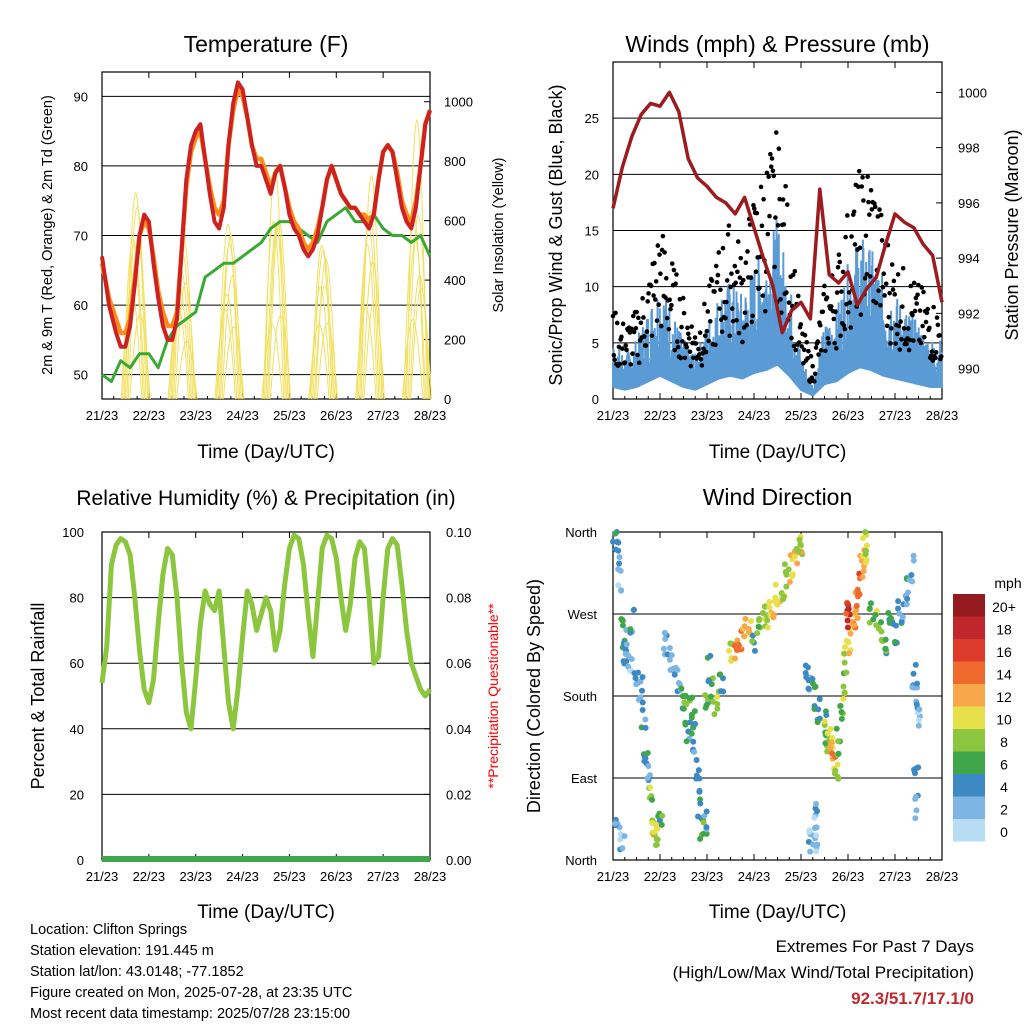  Describe the element at coordinates (77, 663) in the screenshot. I see `rh-ytick-label: 60` at that location.